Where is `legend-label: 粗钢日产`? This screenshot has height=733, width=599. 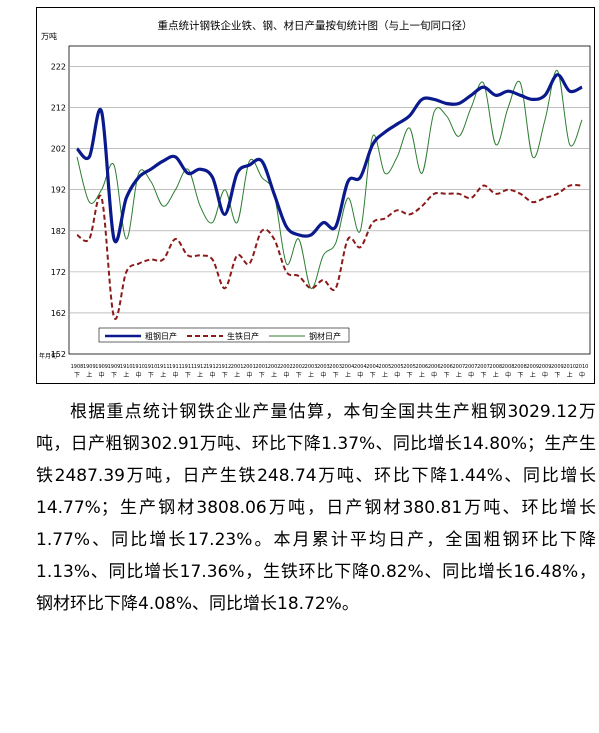 legend-label: 粗钢日产 is located at coordinates (161, 336).